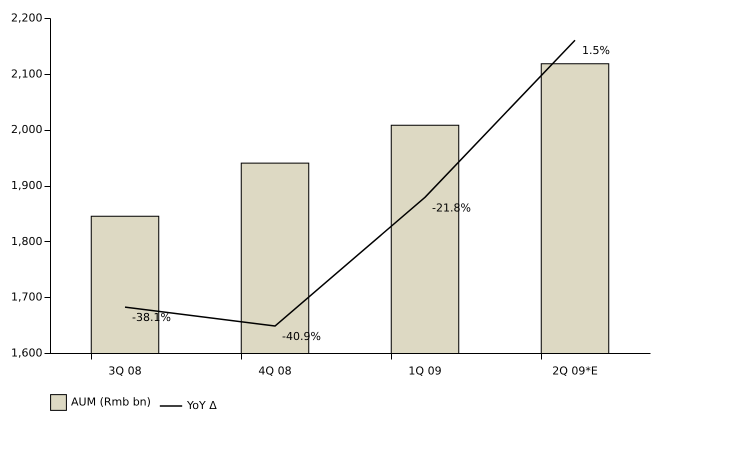  What do you see at coordinates (26, 353) in the screenshot?
I see `y-tick-label: 1,600` at bounding box center [26, 353].